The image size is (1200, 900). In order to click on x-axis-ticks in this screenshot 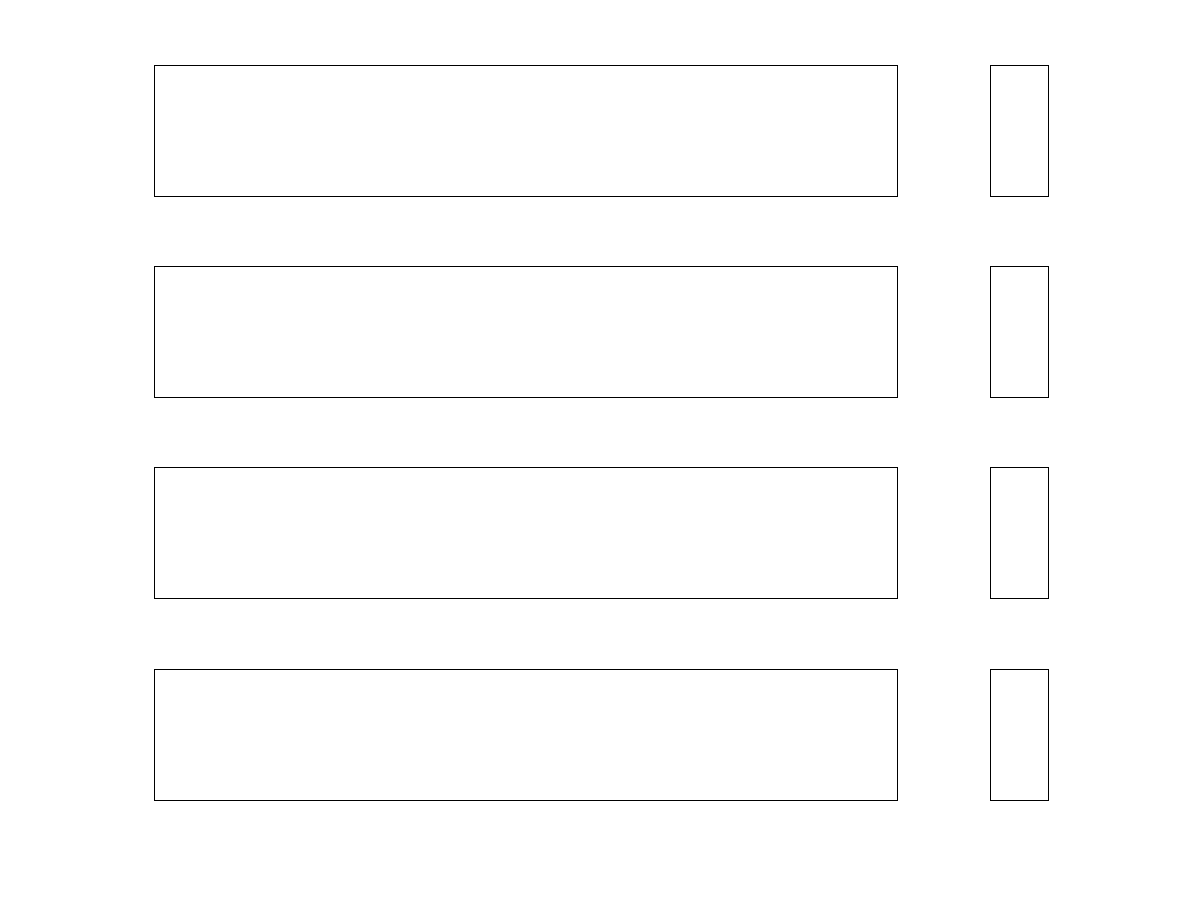, I will do `click(526, 816)`.